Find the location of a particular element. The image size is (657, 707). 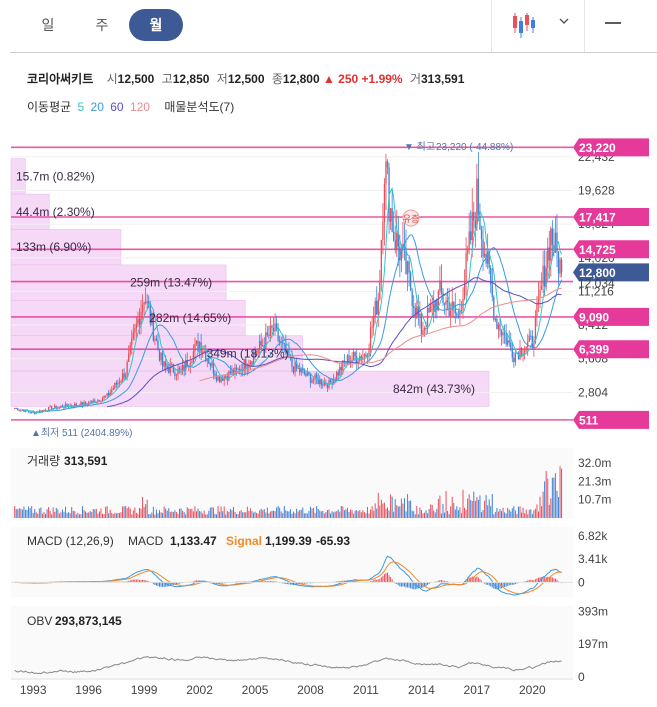

x-tick-label: 2020 is located at coordinates (532, 690).